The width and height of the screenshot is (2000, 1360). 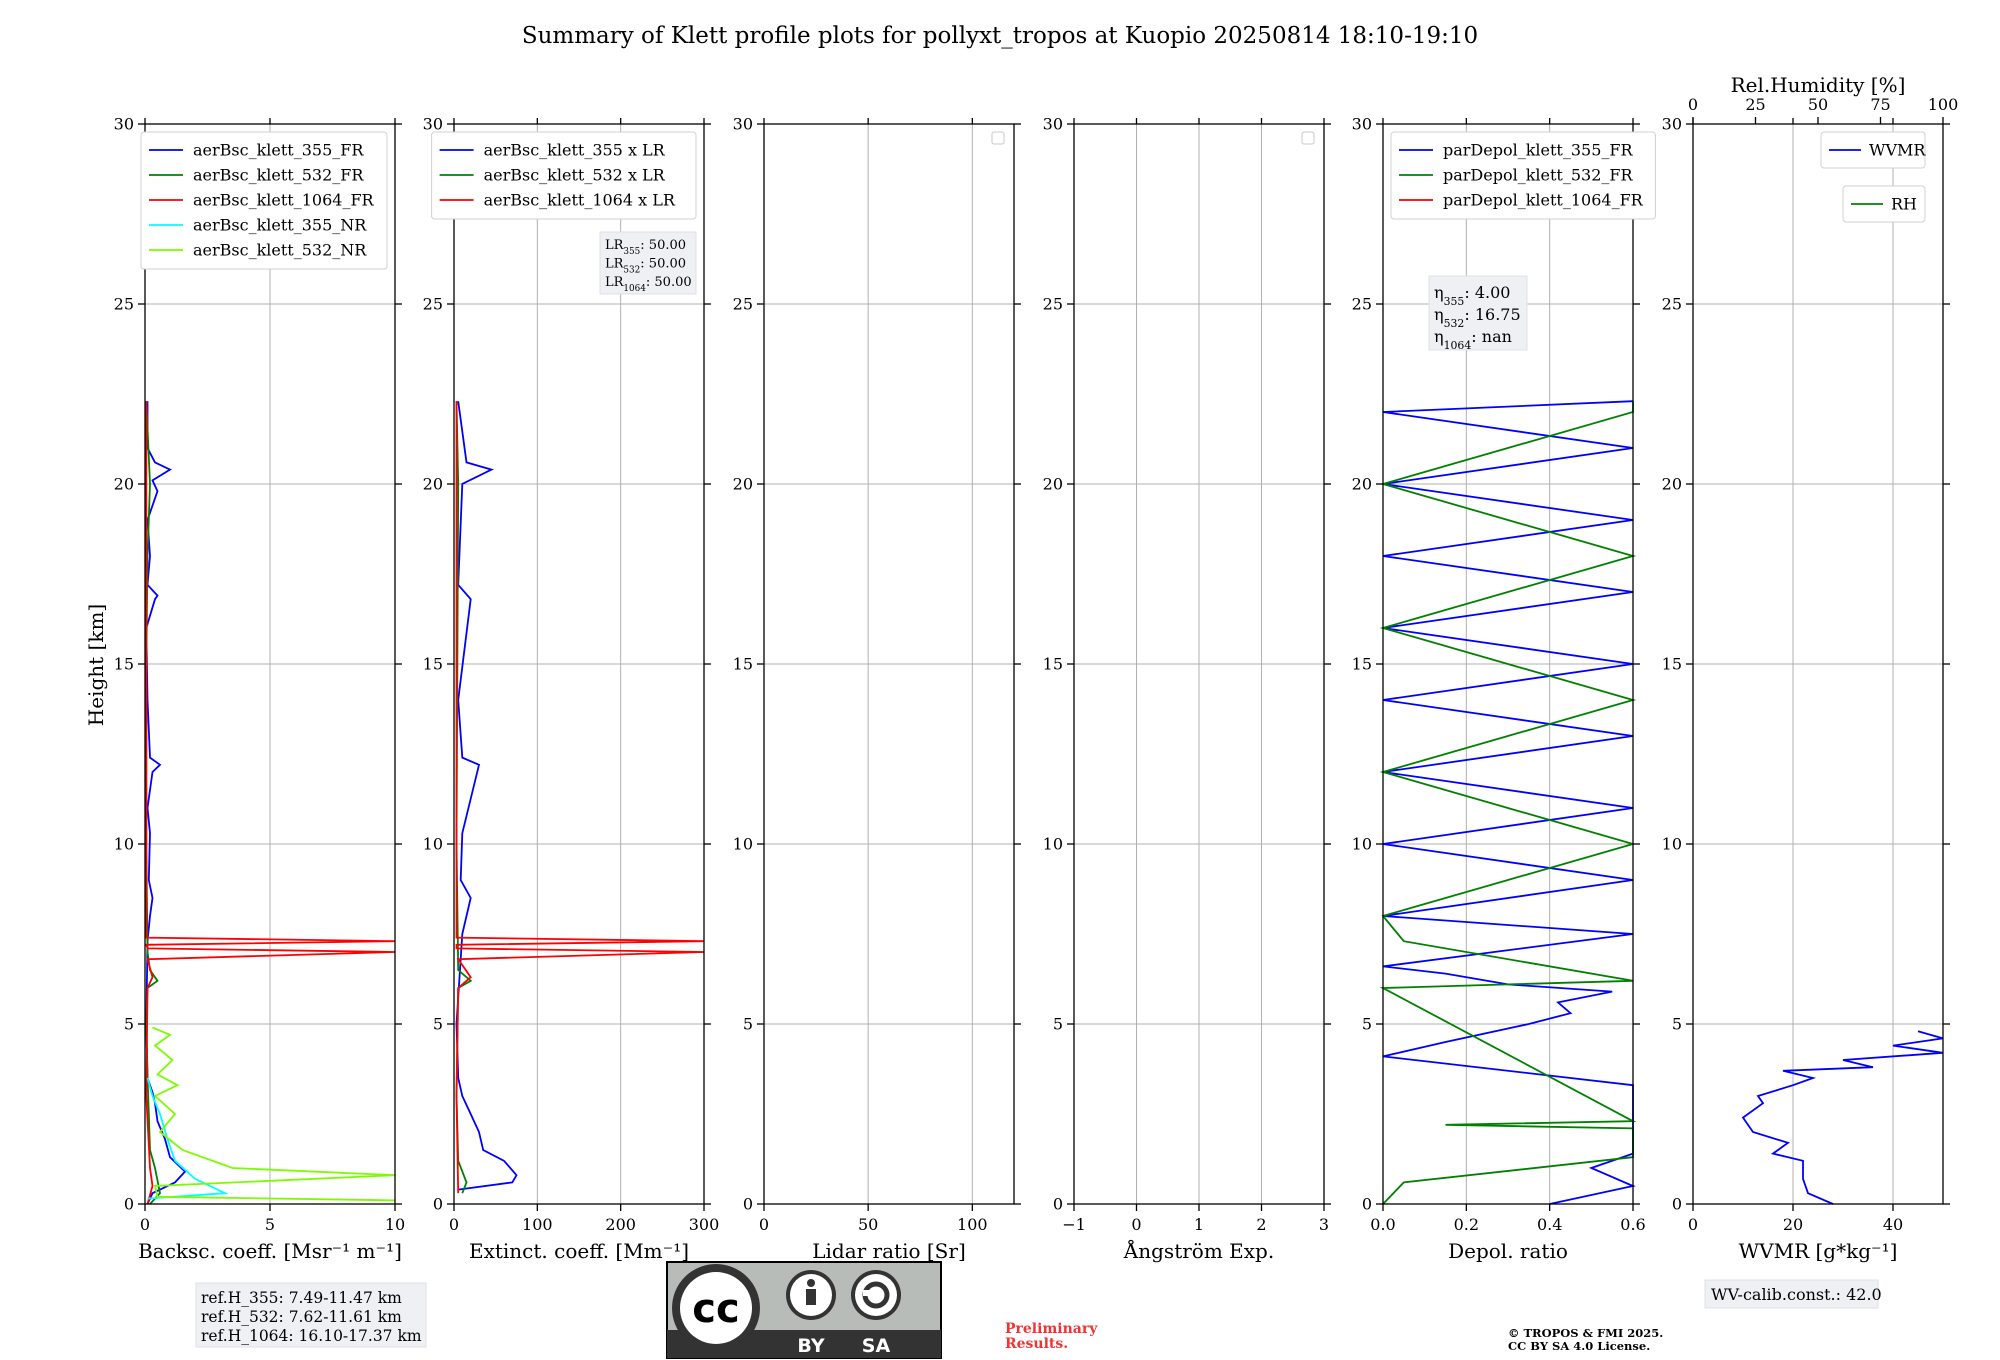 What do you see at coordinates (278, 175) in the screenshot?
I see `legend-label-aerBsc_klett_532_FR: aerBsc_klett_532_FR` at bounding box center [278, 175].